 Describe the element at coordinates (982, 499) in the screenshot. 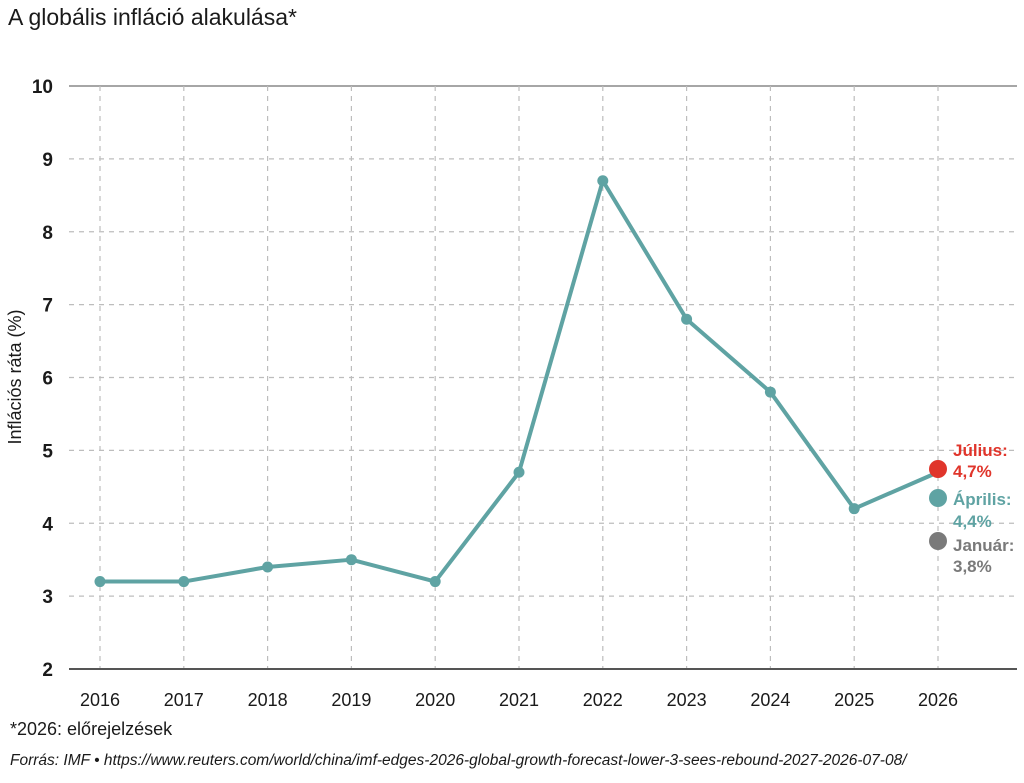

I see `forecast-label: Április:` at that location.